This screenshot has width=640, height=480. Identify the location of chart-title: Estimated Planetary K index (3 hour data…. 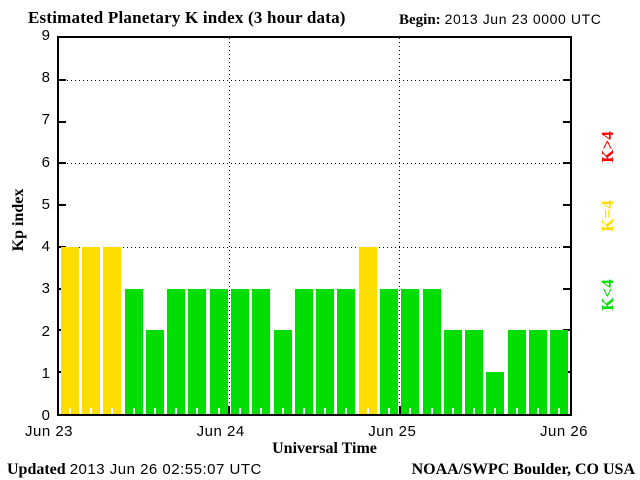
(187, 17).